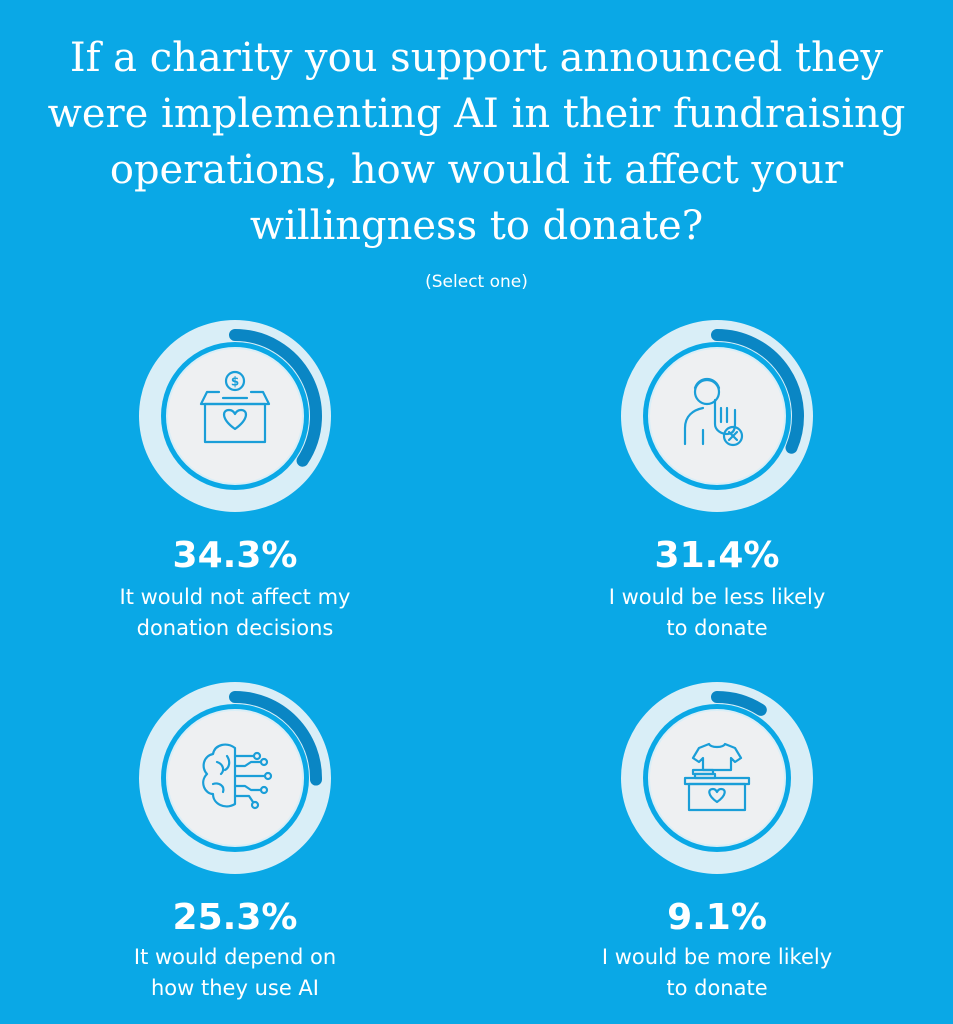 The image size is (953, 1024). What do you see at coordinates (713, 412) in the screenshot?
I see `person-refuse-icon` at bounding box center [713, 412].